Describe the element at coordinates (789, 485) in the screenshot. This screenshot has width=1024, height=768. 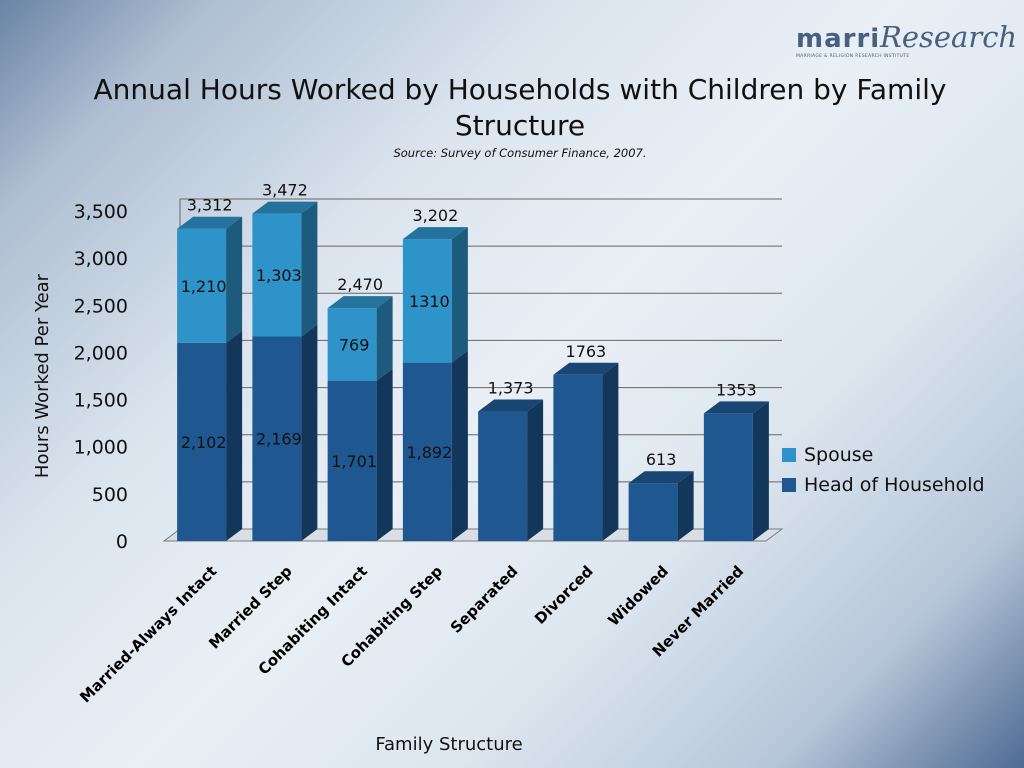
I see `legend-swatch-head` at that location.